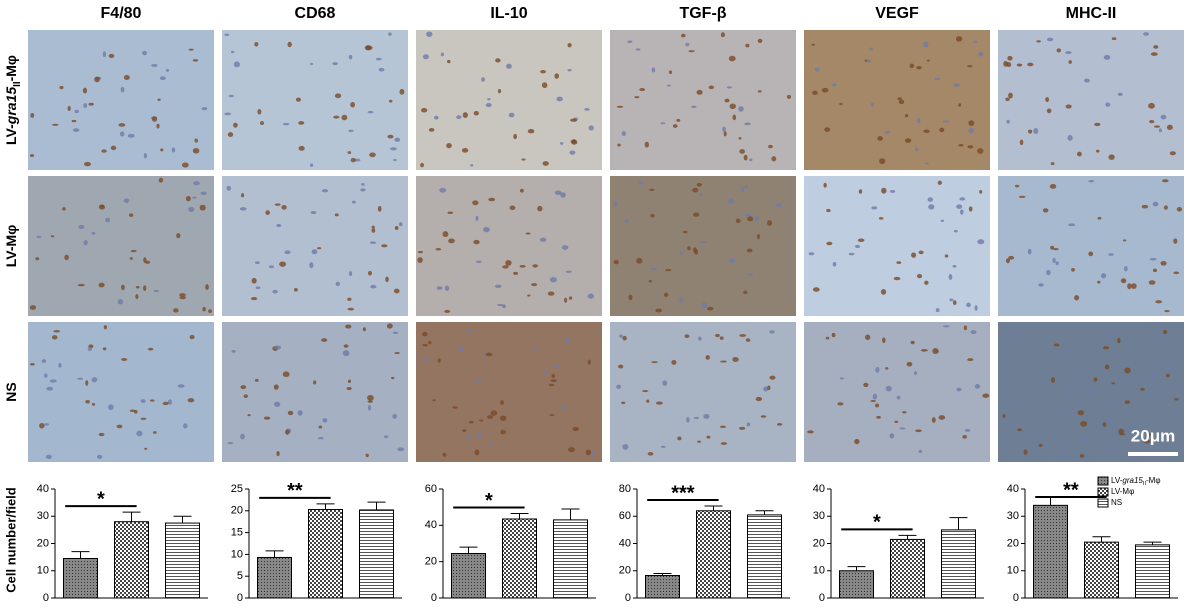 The height and width of the screenshot is (616, 1192). What do you see at coordinates (11, 134) in the screenshot?
I see `label-part: LV-` at bounding box center [11, 134].